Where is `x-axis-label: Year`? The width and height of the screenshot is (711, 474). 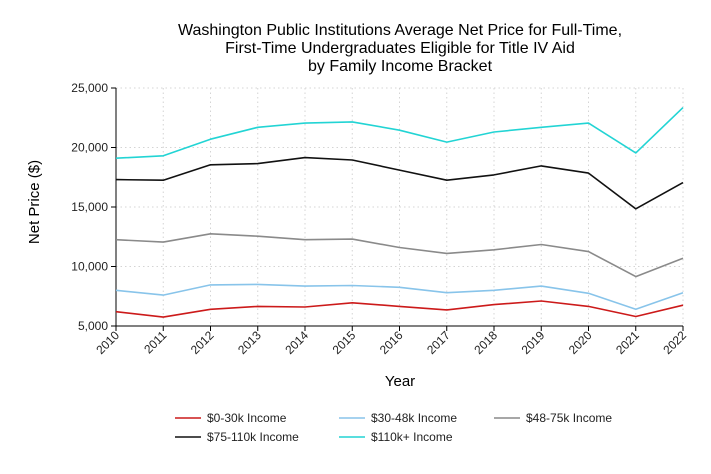 x-axis-label: Year is located at coordinates (400, 381).